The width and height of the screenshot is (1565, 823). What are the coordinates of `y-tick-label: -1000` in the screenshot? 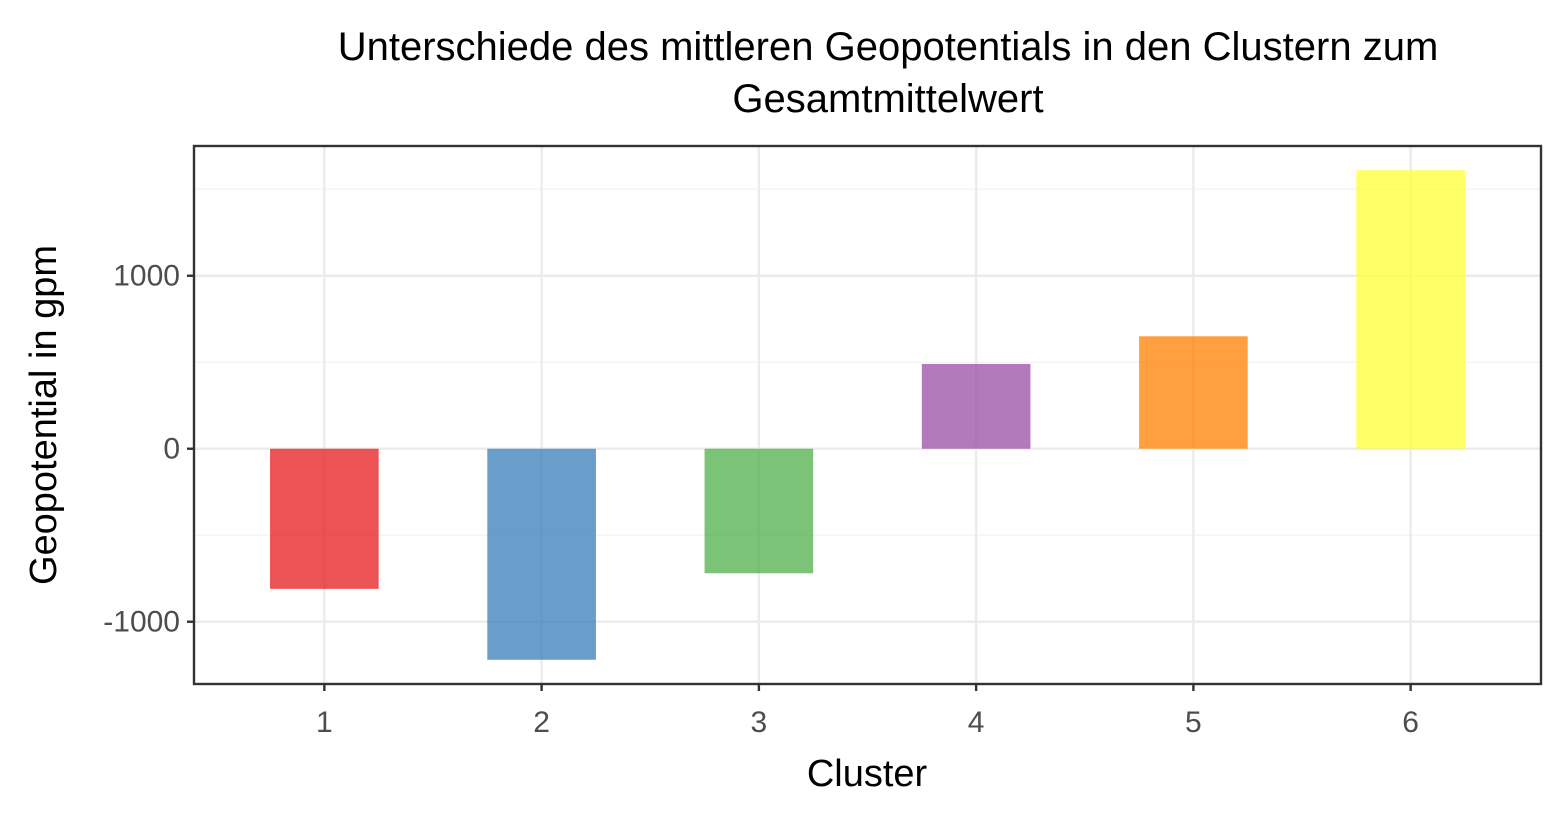 It's located at (141, 622).